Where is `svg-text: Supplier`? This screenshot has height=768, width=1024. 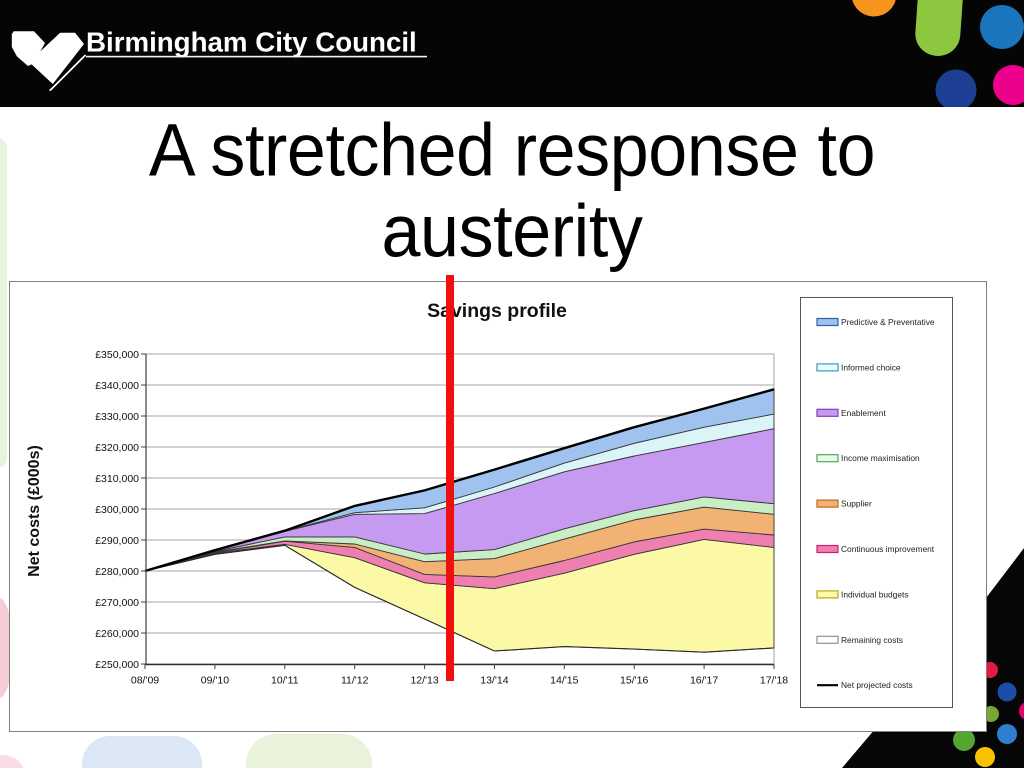 svg-text: Supplier is located at coordinates (856, 504).